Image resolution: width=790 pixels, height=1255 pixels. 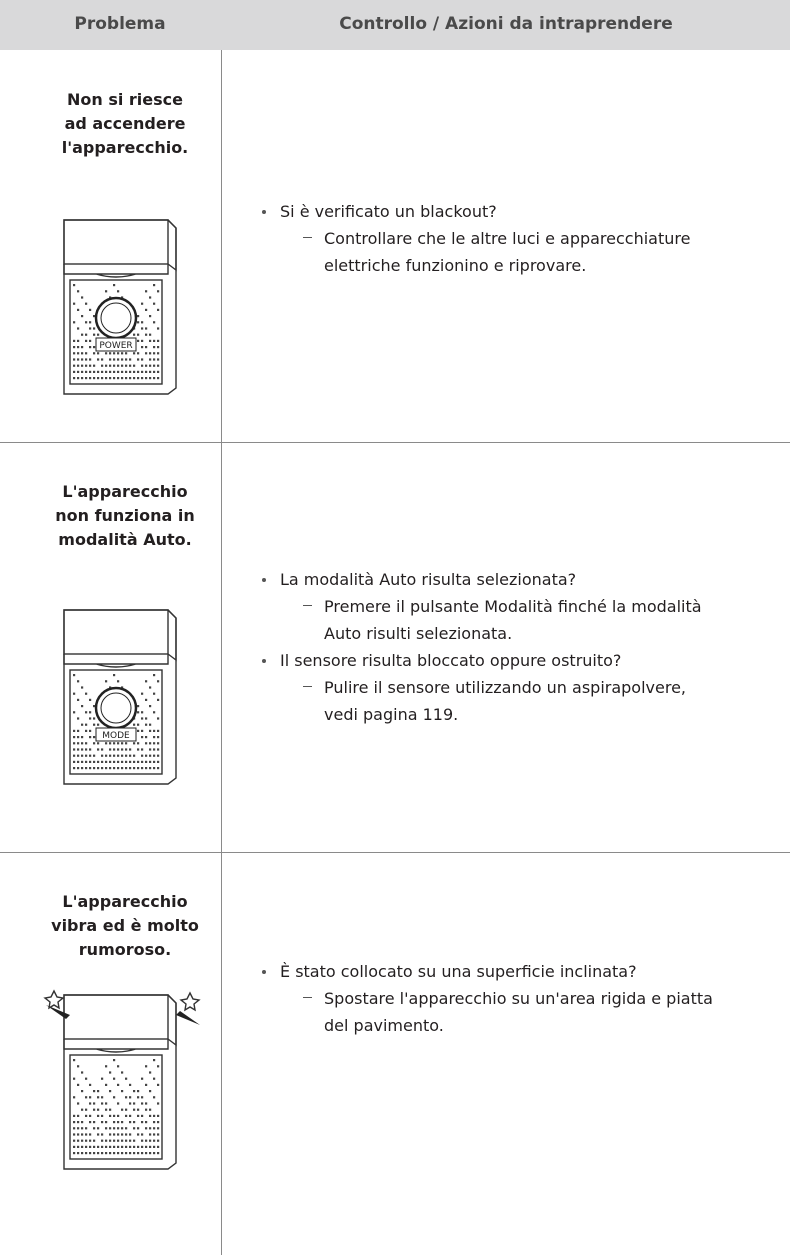 What do you see at coordinates (116, 722) in the screenshot?
I see `grille` at bounding box center [116, 722].